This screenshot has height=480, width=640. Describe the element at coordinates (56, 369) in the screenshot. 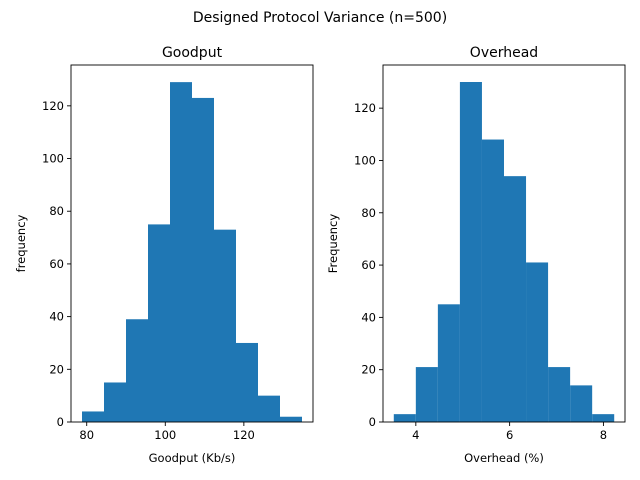

I see `goodput-ytick-label-1: 20` at that location.